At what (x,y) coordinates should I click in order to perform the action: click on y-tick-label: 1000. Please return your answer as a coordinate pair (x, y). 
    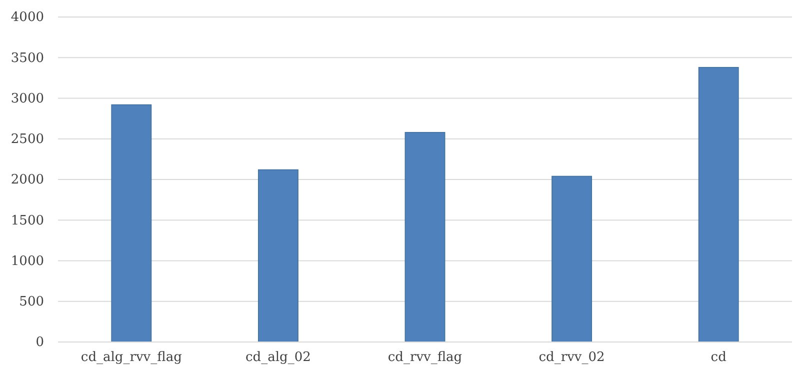
    Looking at the image, I should click on (27, 261).